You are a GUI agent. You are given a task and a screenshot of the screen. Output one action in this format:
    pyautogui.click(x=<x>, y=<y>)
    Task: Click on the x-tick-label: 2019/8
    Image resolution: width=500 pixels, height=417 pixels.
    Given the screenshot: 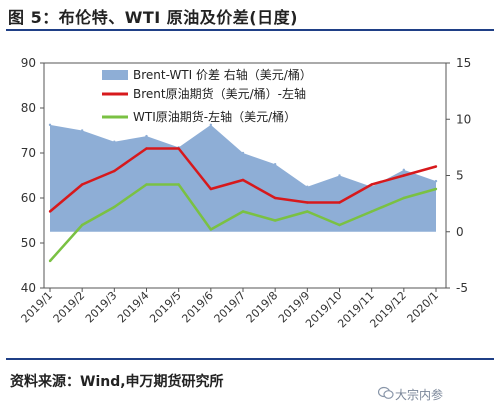 What is the action you would take?
    pyautogui.click(x=262, y=307)
    